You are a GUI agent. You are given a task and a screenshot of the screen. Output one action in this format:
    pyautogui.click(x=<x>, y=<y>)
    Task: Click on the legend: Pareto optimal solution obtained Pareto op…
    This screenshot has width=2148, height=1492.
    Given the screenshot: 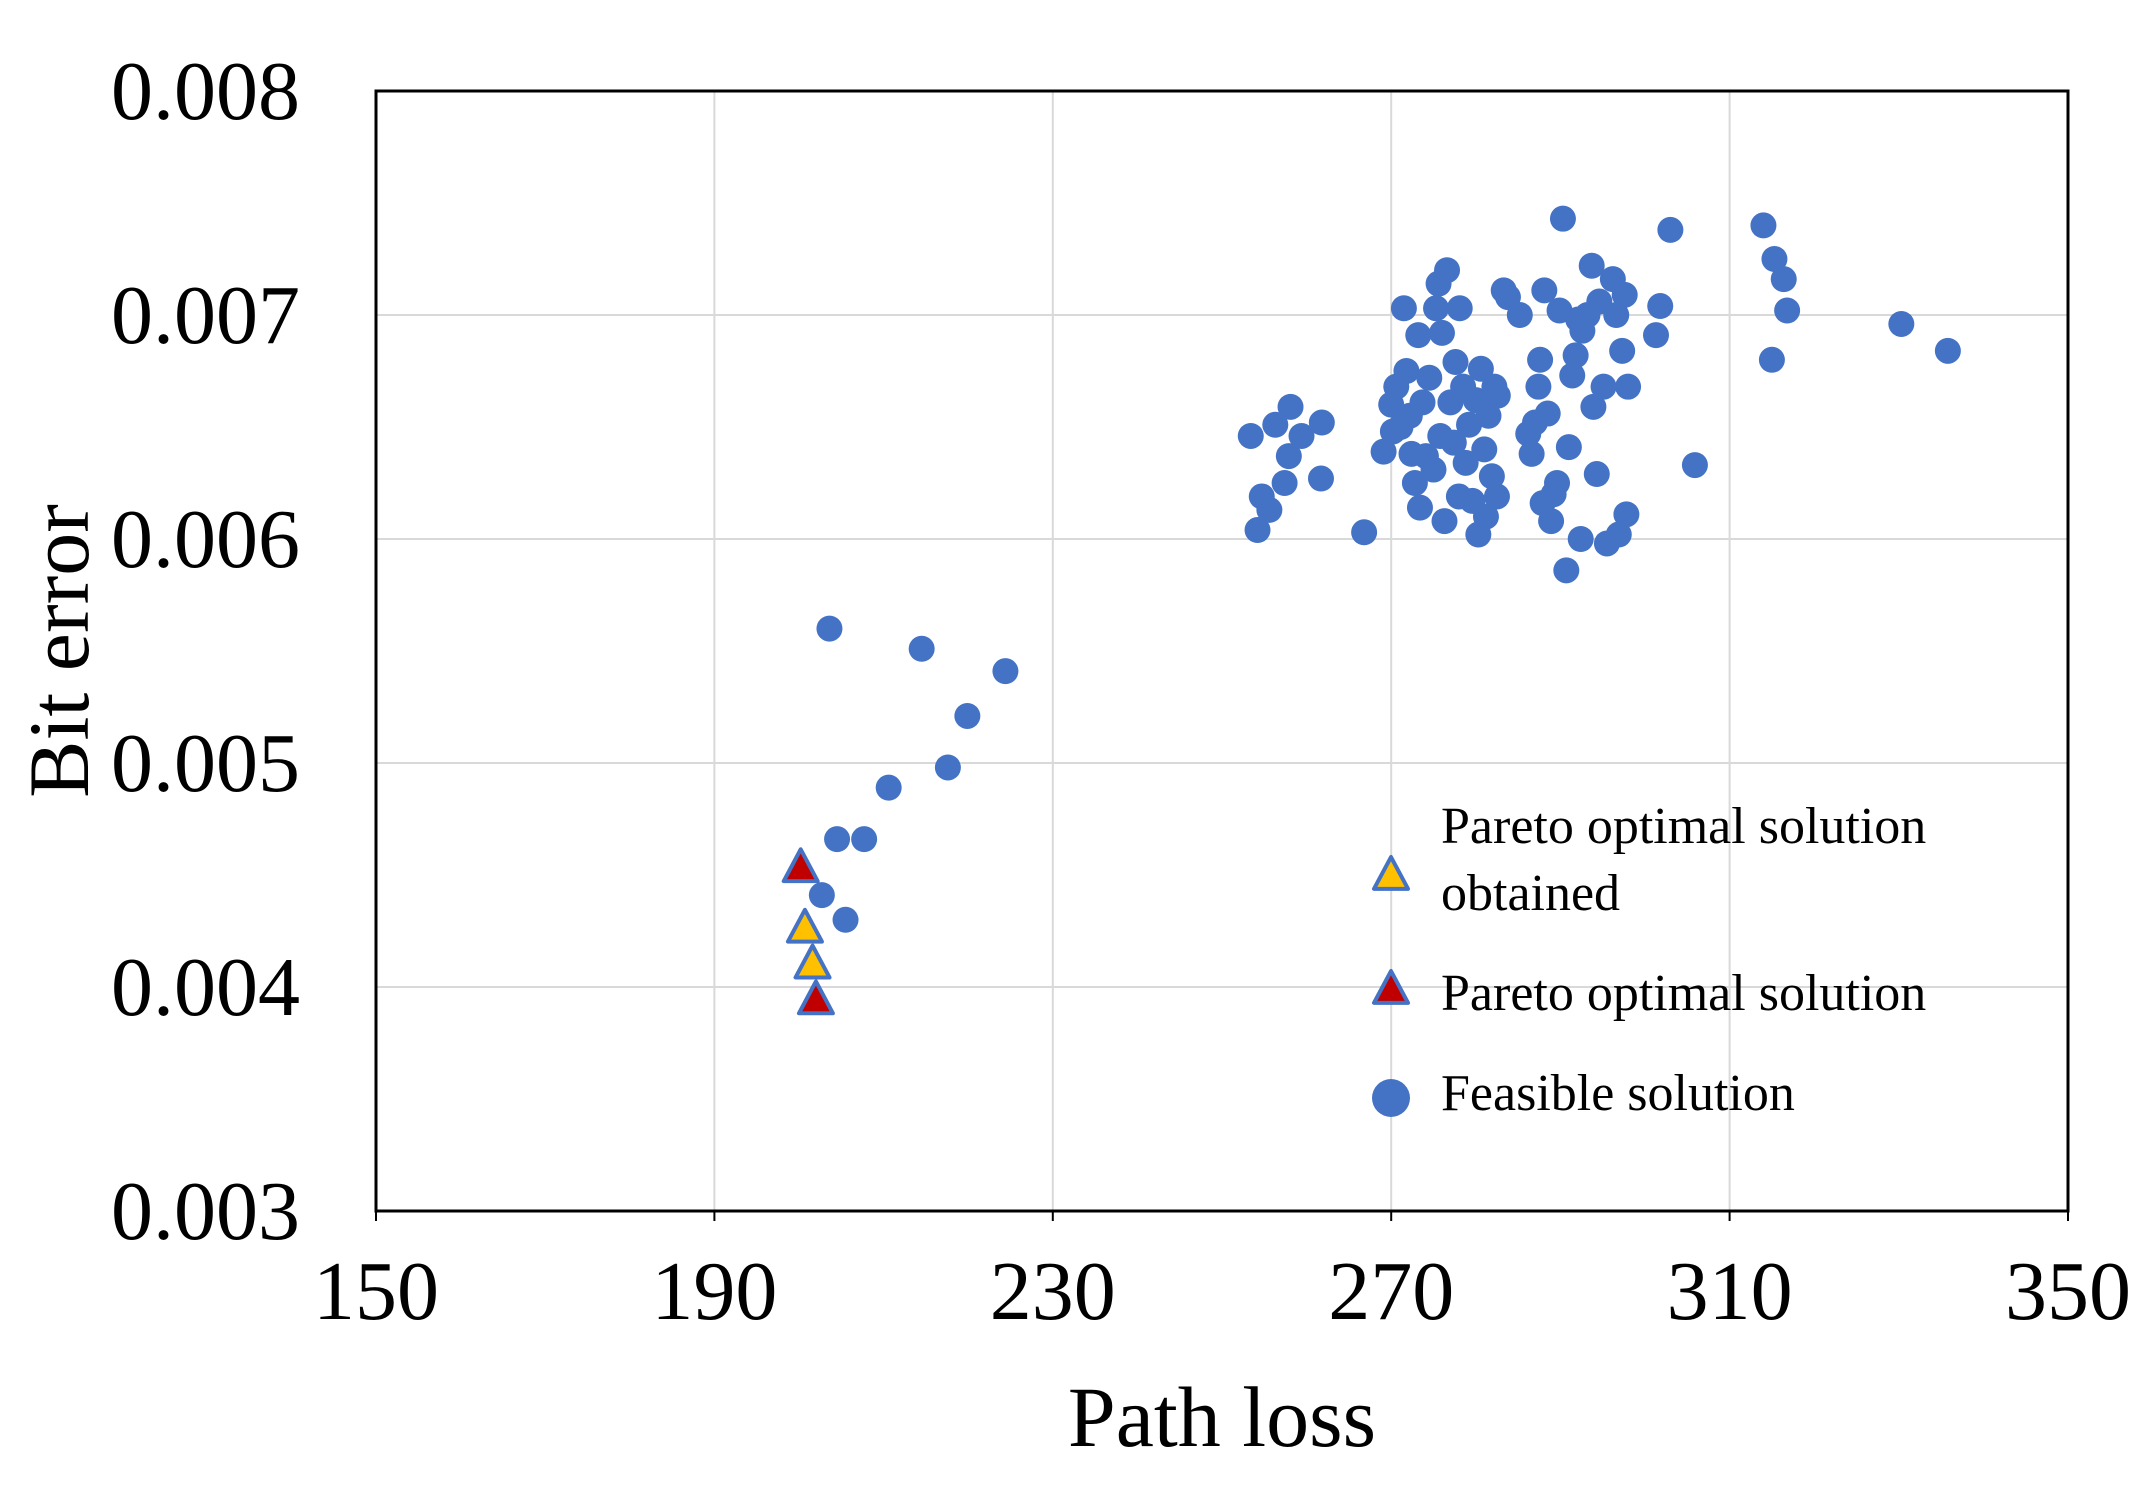 What is the action you would take?
    pyautogui.click(x=1649, y=960)
    